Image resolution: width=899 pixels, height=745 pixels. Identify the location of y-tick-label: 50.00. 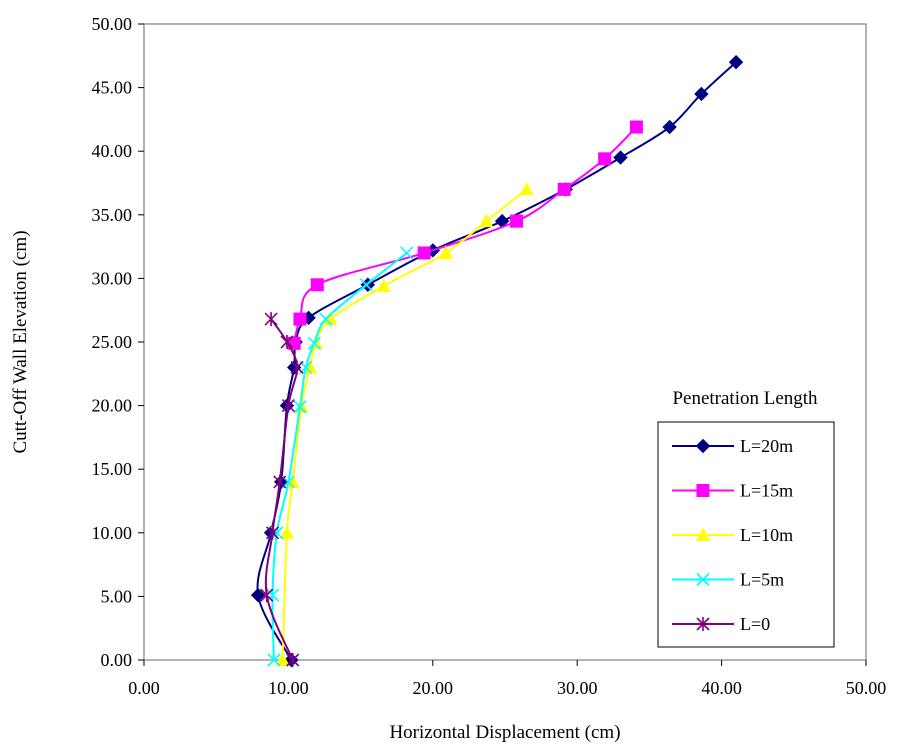
(112, 24).